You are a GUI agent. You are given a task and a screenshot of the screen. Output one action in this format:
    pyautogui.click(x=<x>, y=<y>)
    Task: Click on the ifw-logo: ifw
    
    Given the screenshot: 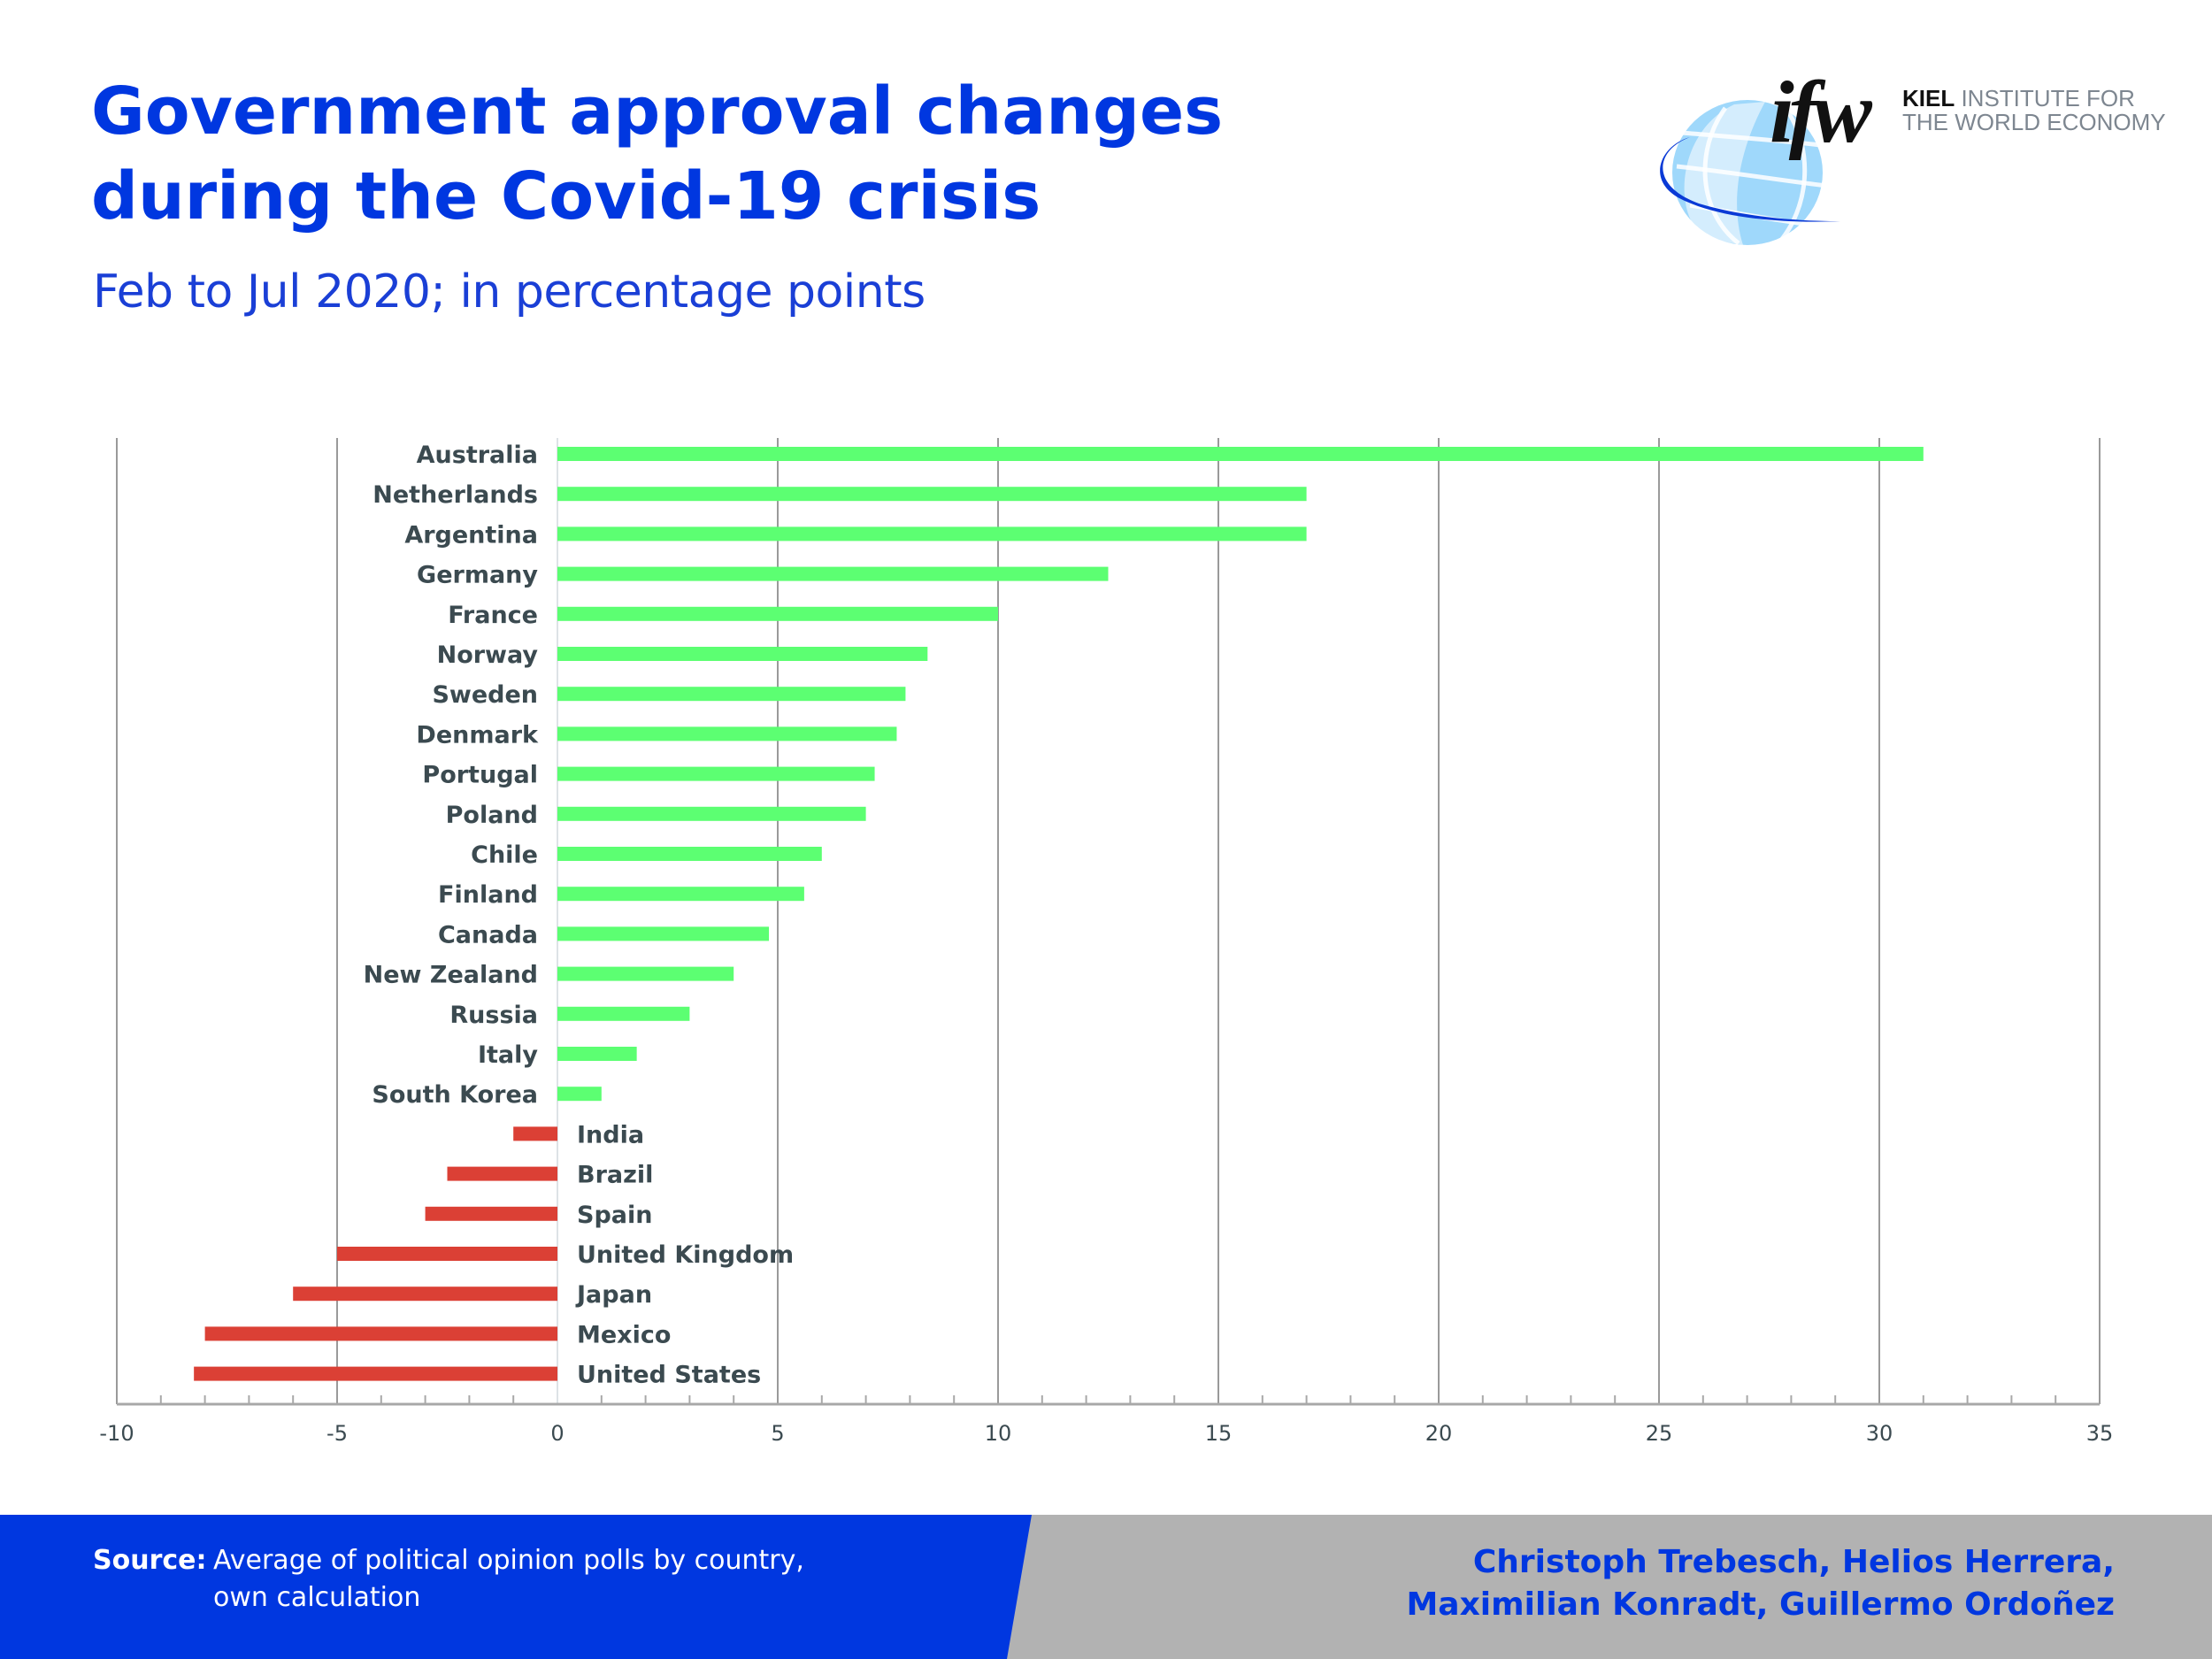 What is the action you would take?
    pyautogui.click(x=1769, y=154)
    